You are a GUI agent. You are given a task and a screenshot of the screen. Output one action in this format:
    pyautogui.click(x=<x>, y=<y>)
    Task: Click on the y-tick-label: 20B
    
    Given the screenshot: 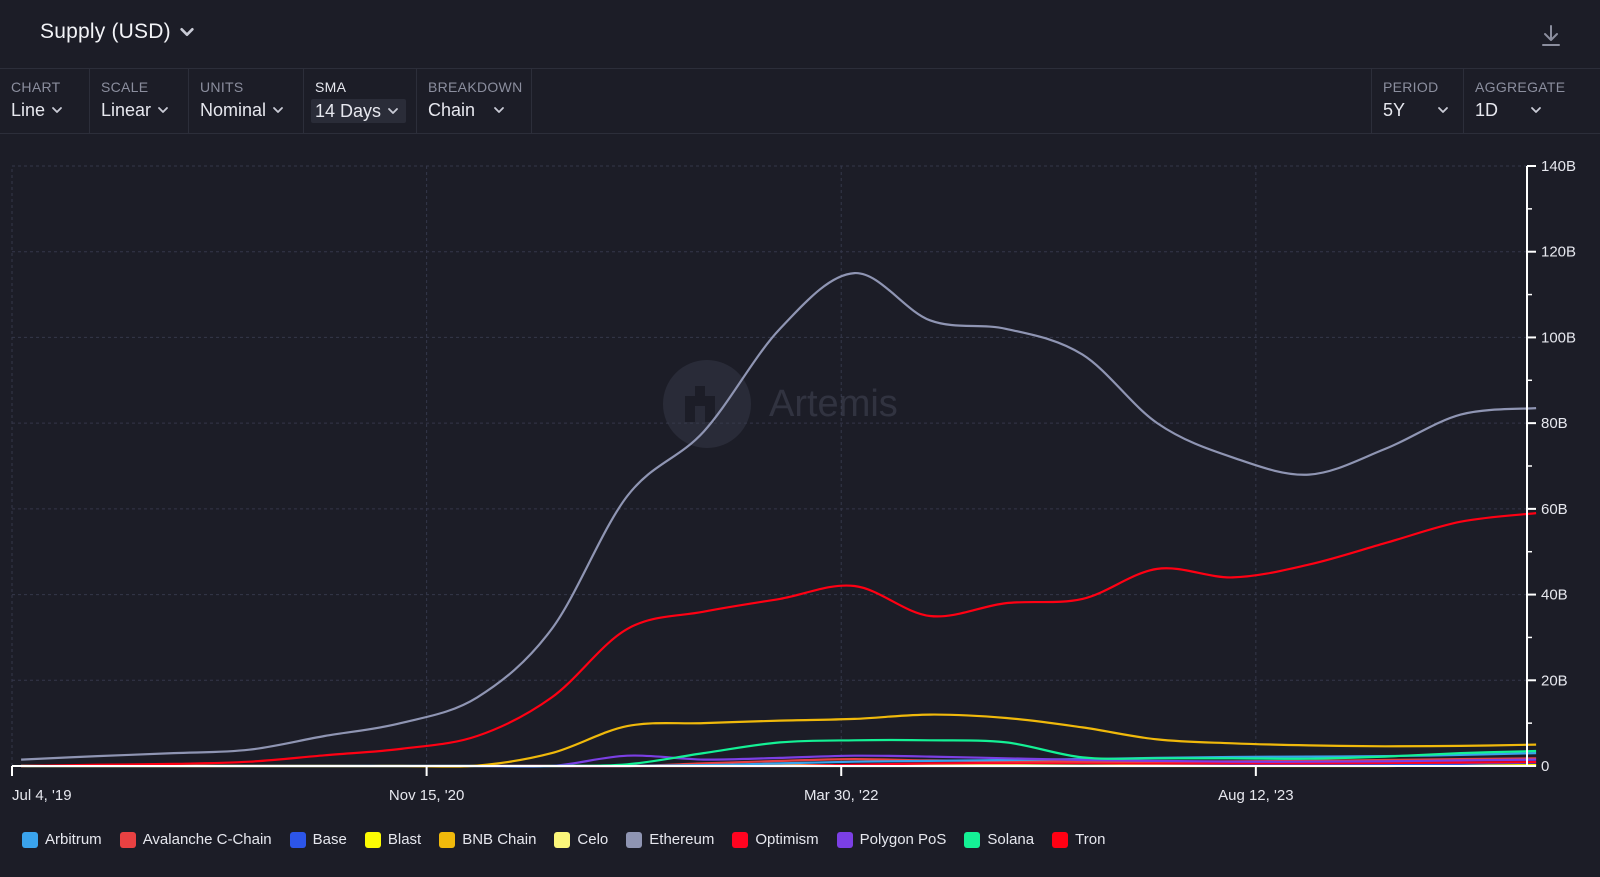 What is the action you would take?
    pyautogui.click(x=1554, y=680)
    